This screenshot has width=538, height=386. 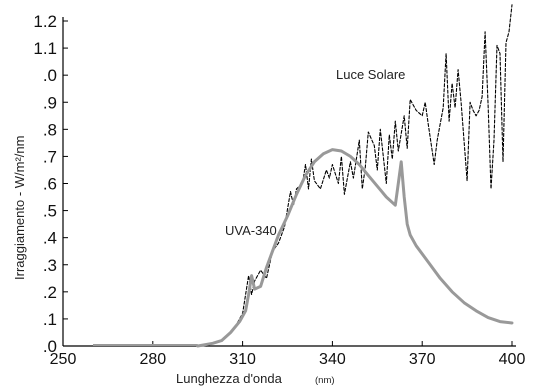 I want to click on y-tick-label: .3, so click(x=50, y=265).